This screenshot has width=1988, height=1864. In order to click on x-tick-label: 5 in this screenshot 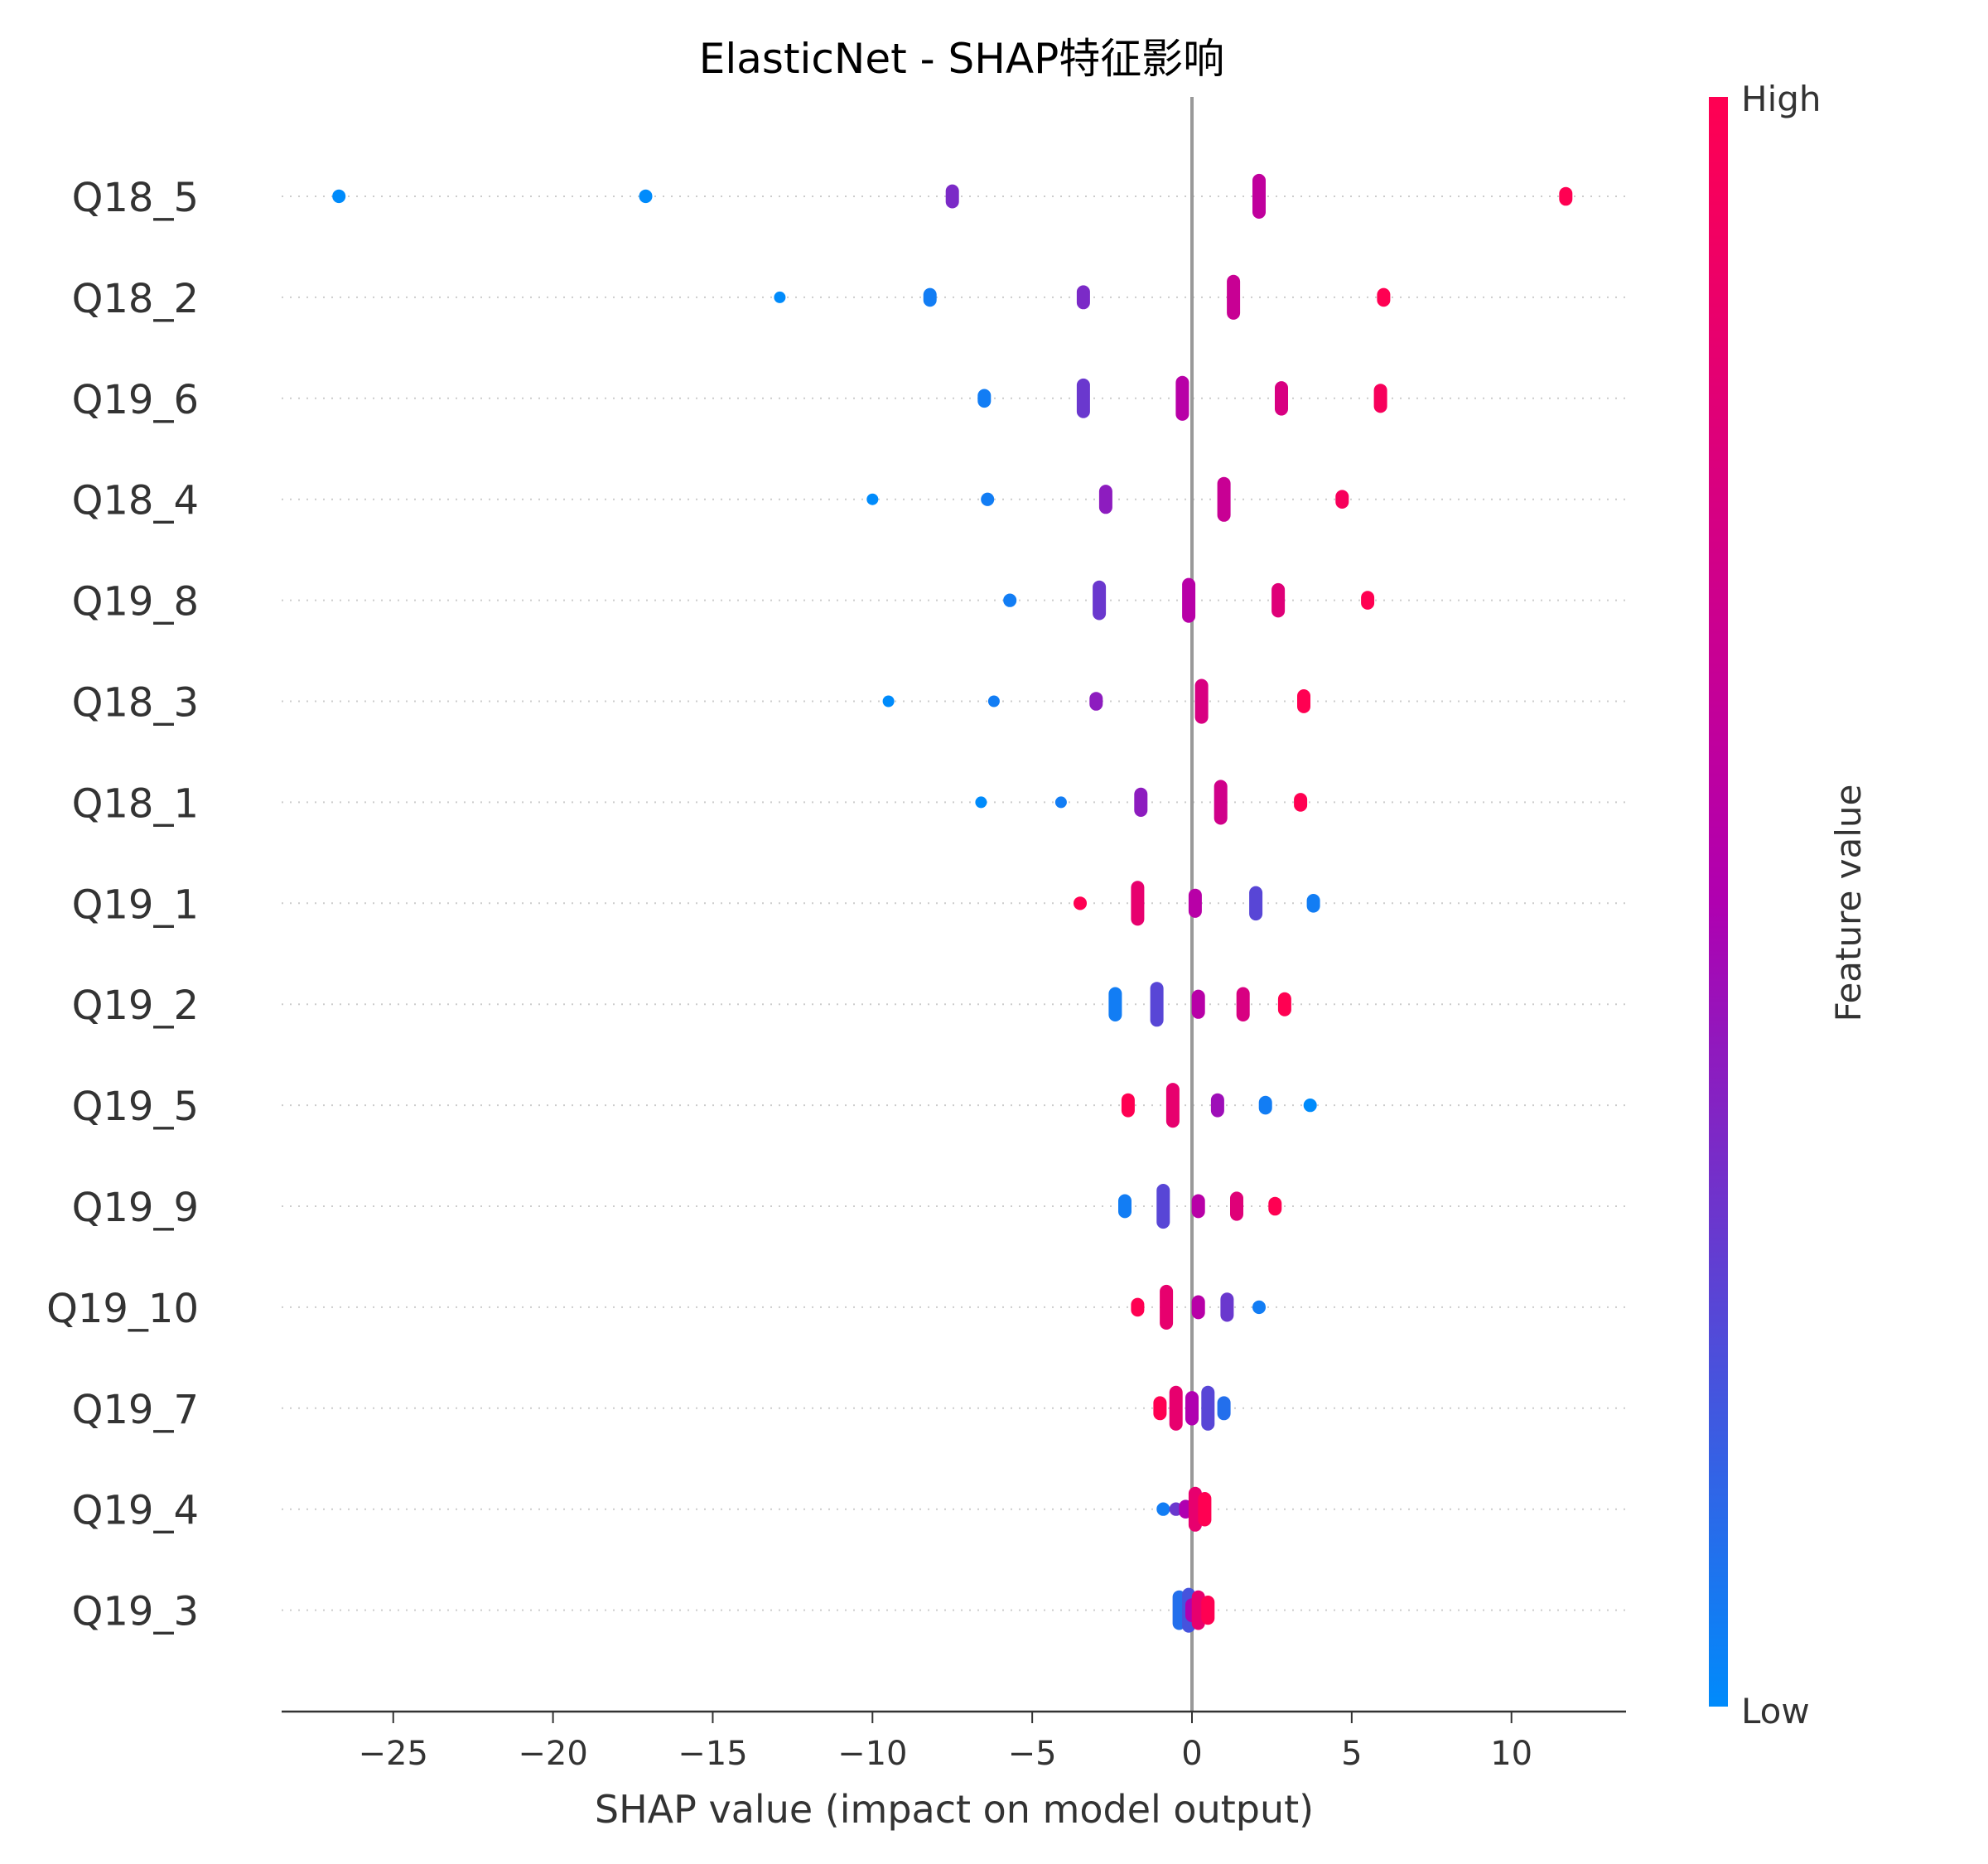, I will do `click(1351, 1754)`.